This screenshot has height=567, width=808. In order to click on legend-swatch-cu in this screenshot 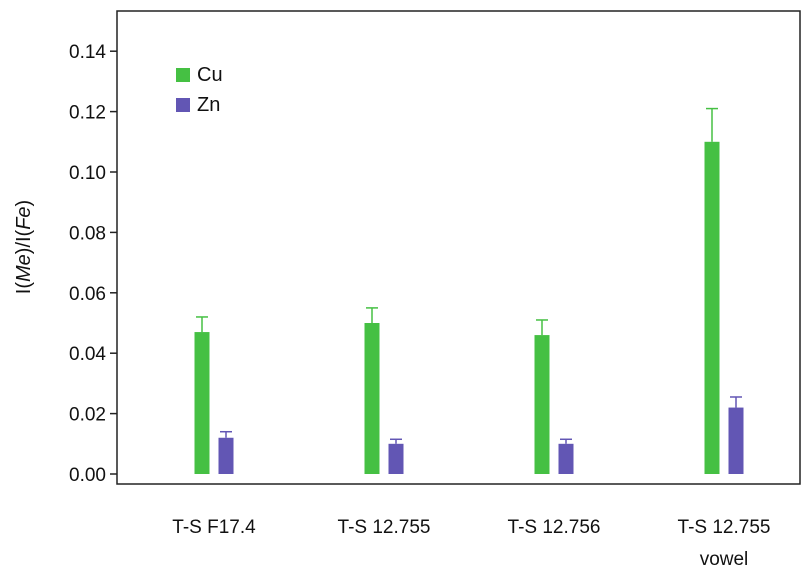, I will do `click(183, 75)`.